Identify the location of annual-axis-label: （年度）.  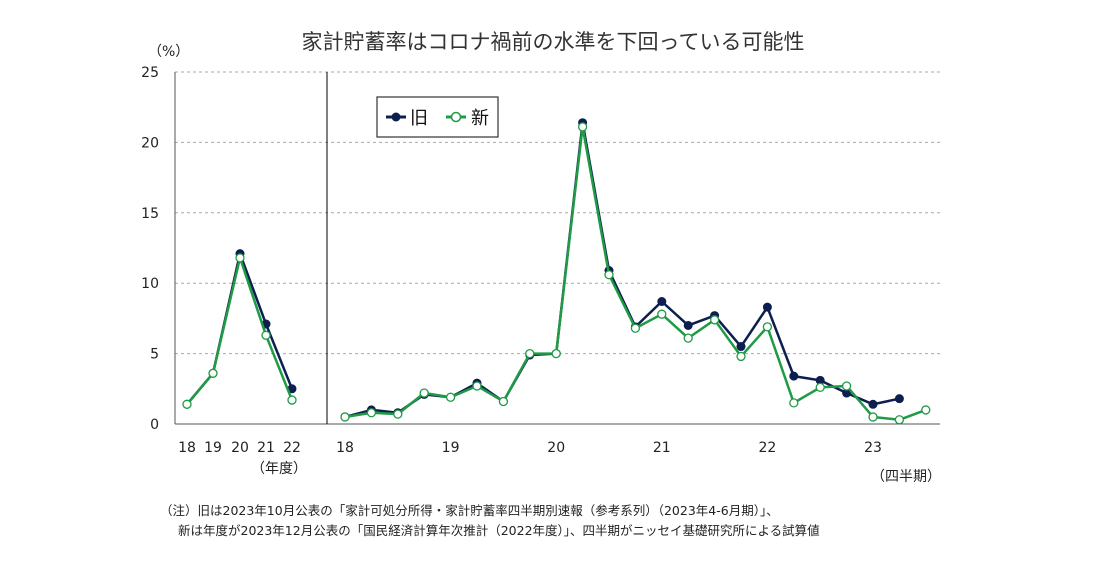
(279, 469).